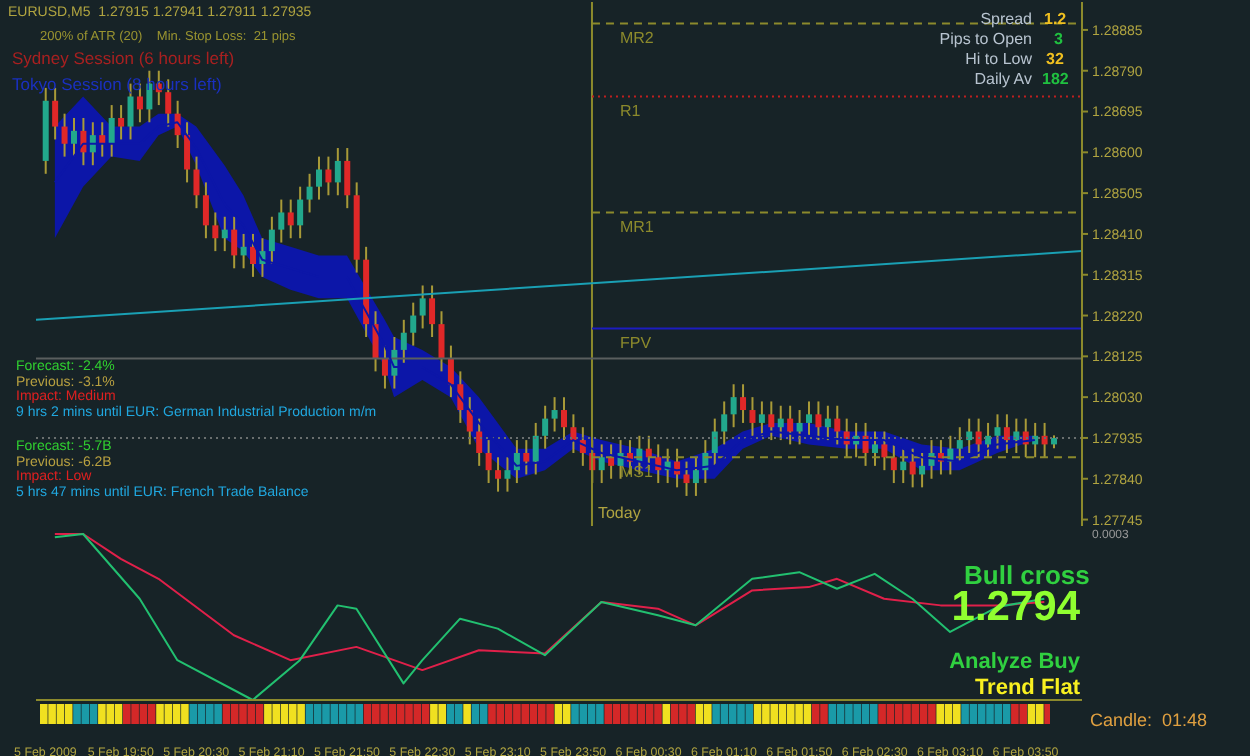 This screenshot has height=756, width=1250. What do you see at coordinates (1055, 59) in the screenshot?
I see `annotation: 32` at bounding box center [1055, 59].